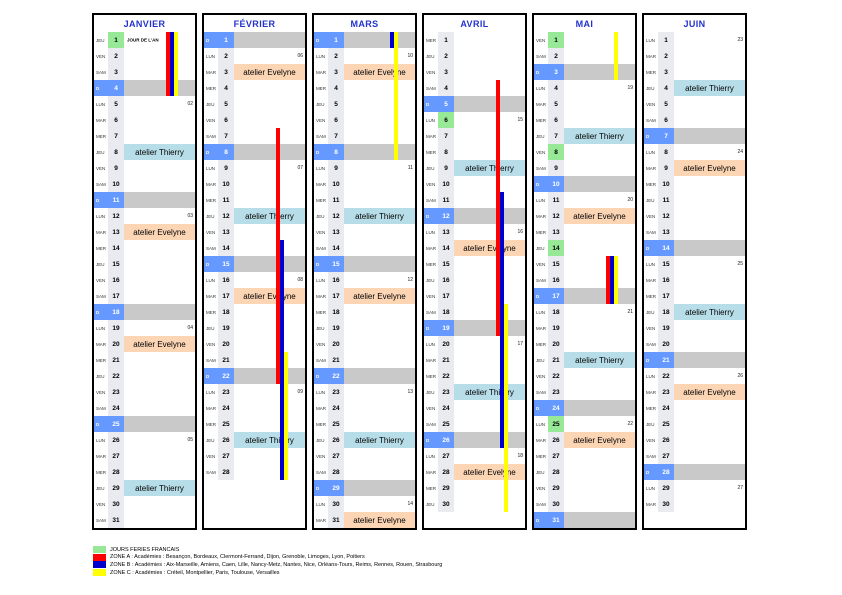  I want to click on day-row: MER 6, so click(584, 120).